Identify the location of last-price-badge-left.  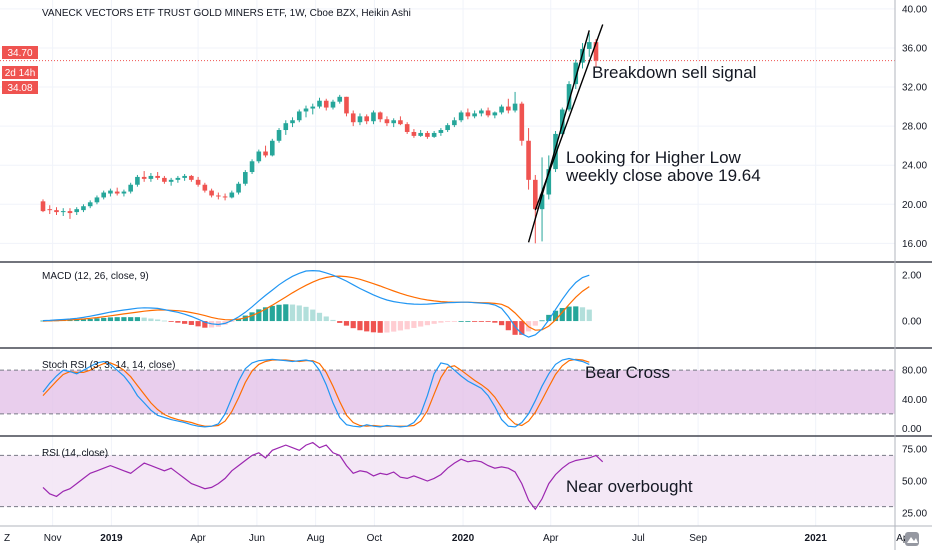
(20, 52).